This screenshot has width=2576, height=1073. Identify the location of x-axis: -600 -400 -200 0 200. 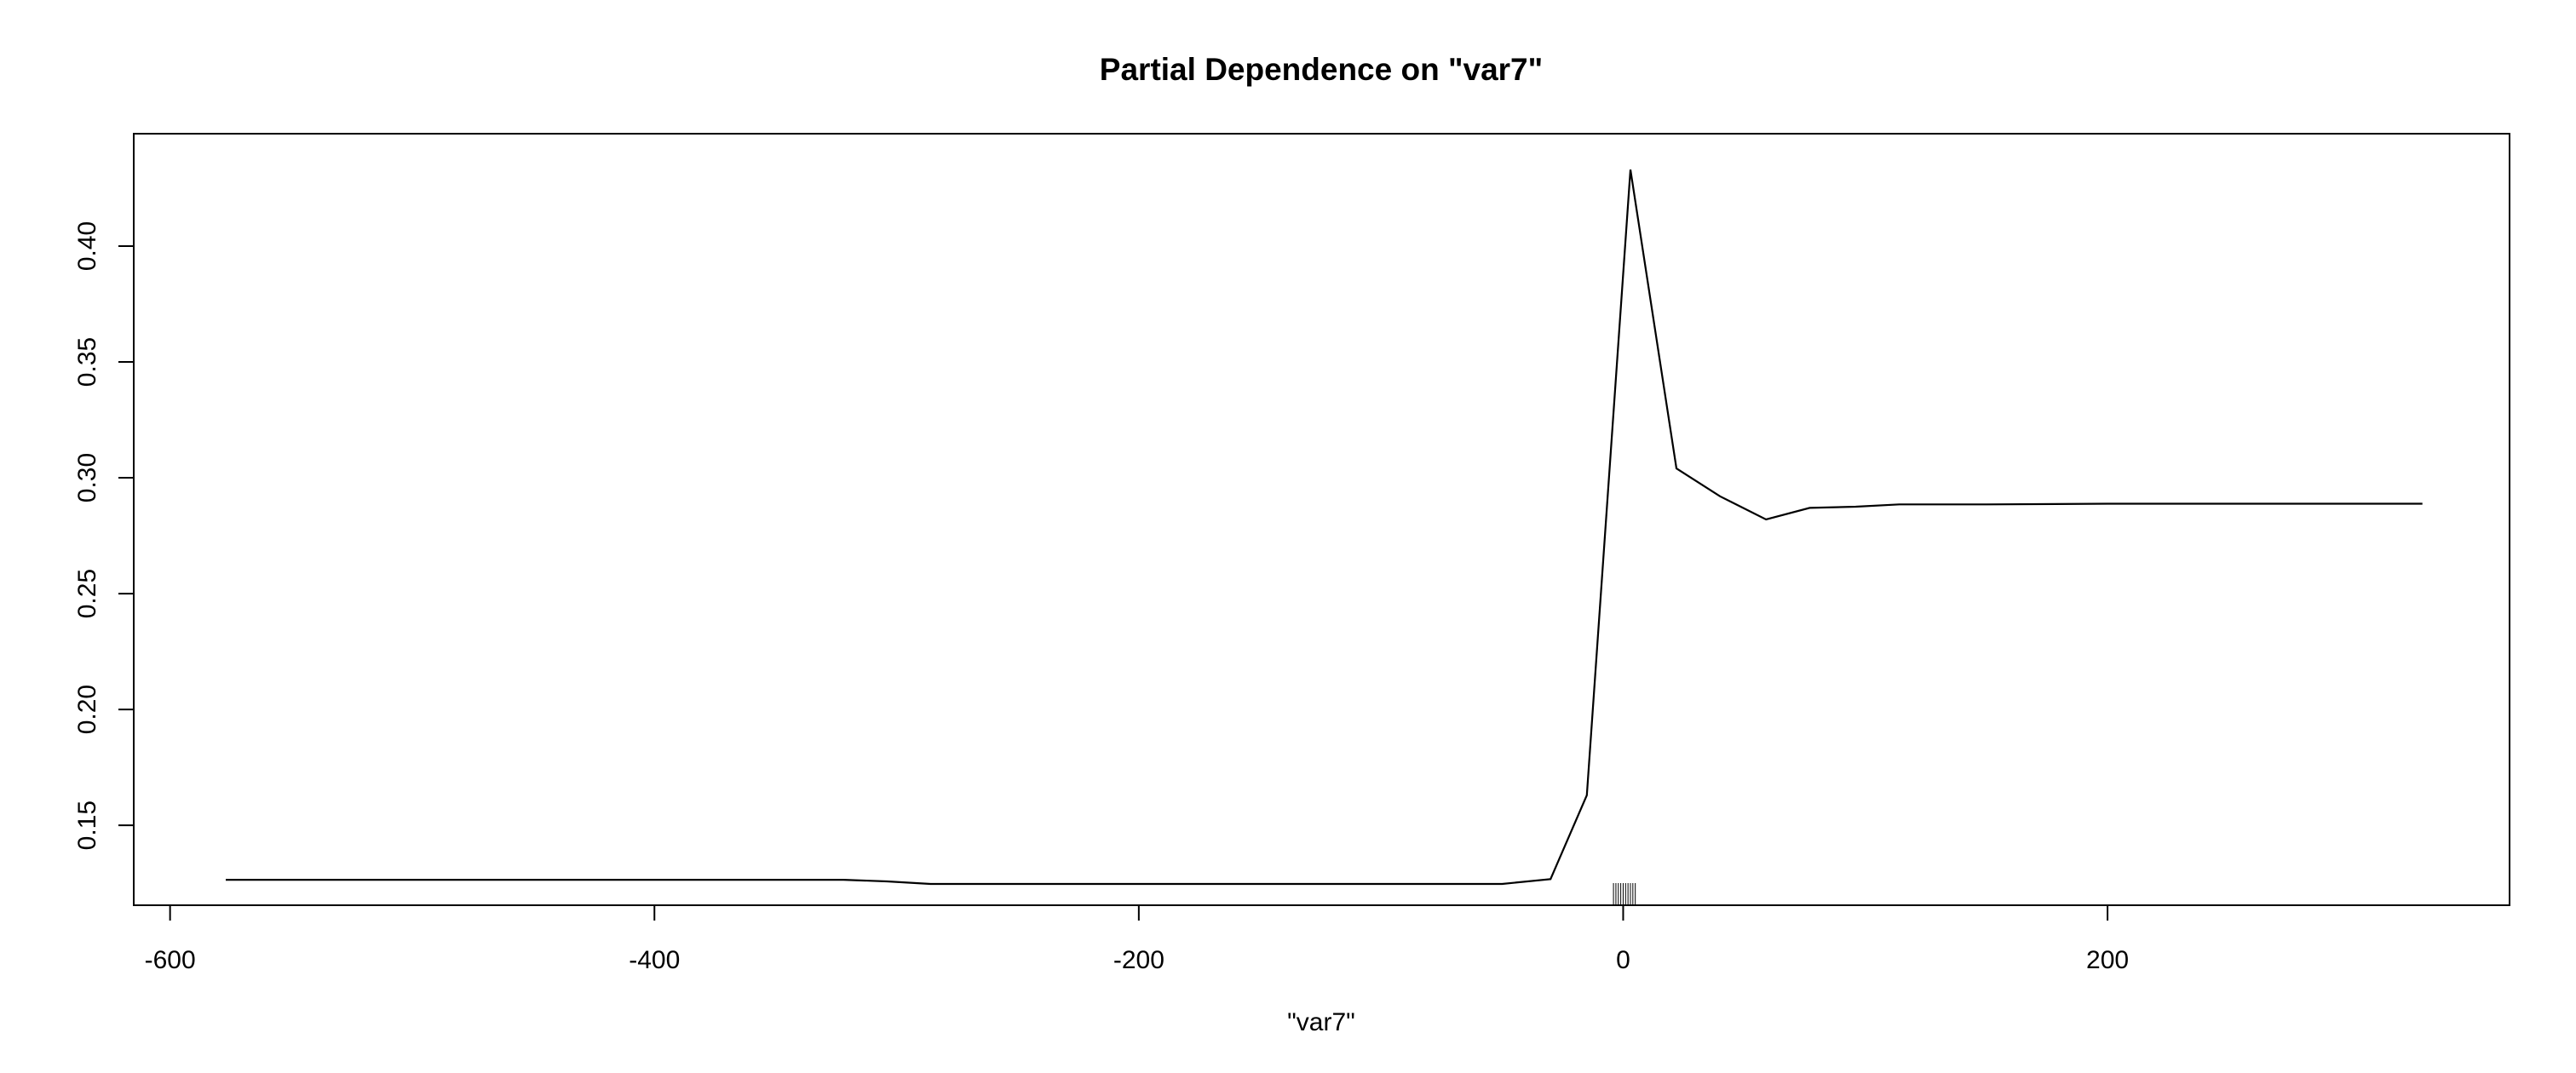
(1137, 939).